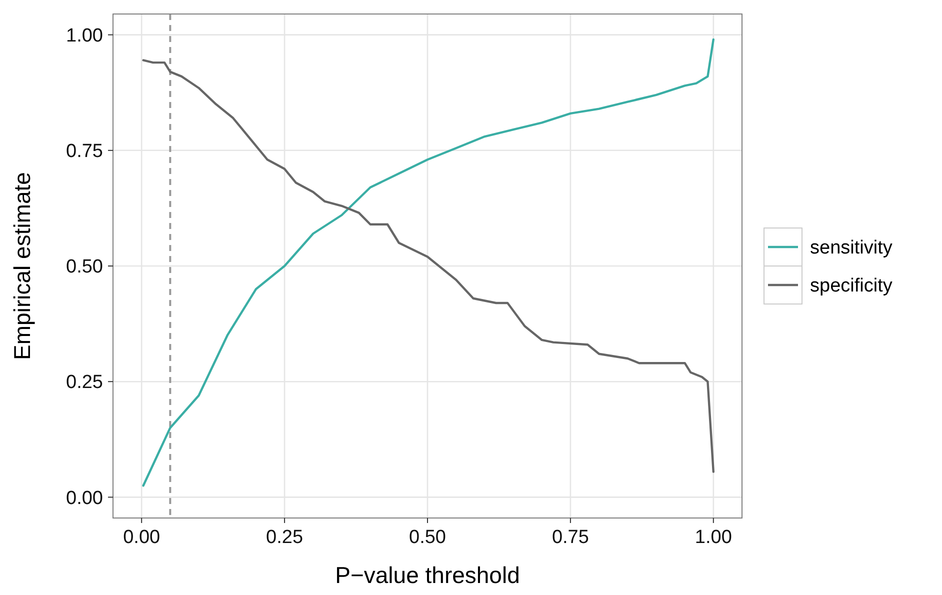  What do you see at coordinates (851, 248) in the screenshot?
I see `legend-label: sensitivity` at bounding box center [851, 248].